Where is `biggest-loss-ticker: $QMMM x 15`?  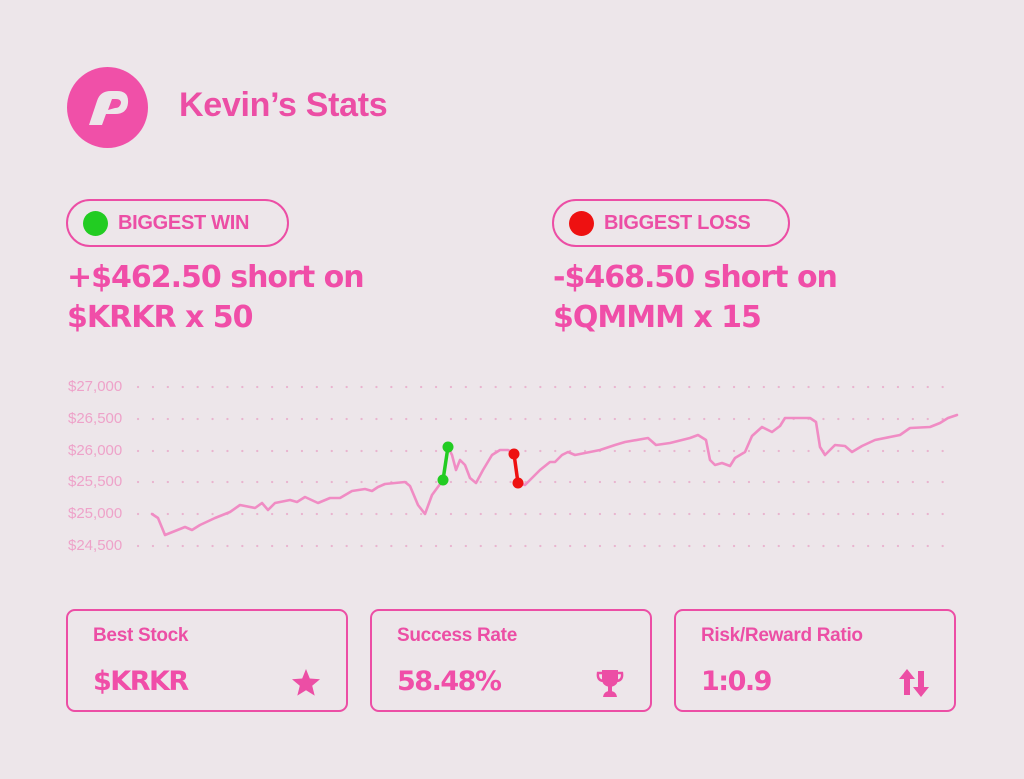 biggest-loss-ticker: $QMMM x 15 is located at coordinates (657, 317).